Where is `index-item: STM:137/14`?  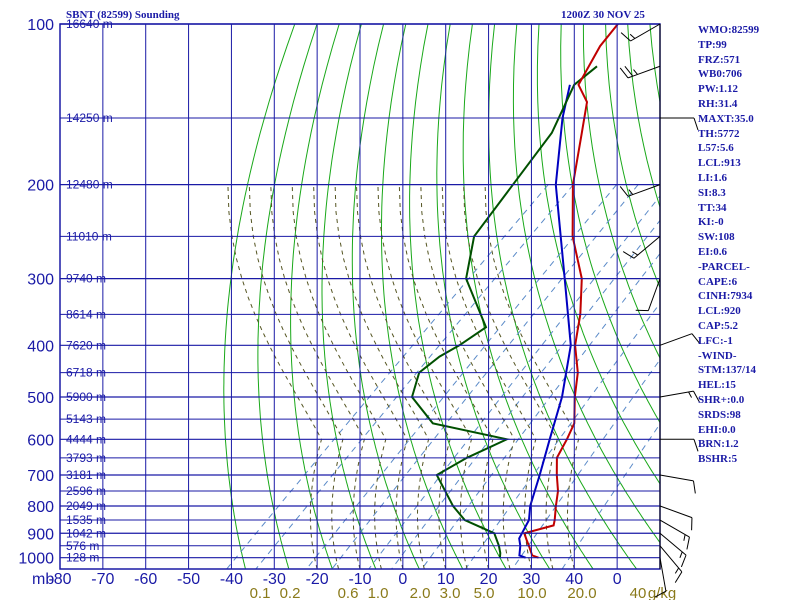
index-item: STM:137/14 is located at coordinates (727, 370).